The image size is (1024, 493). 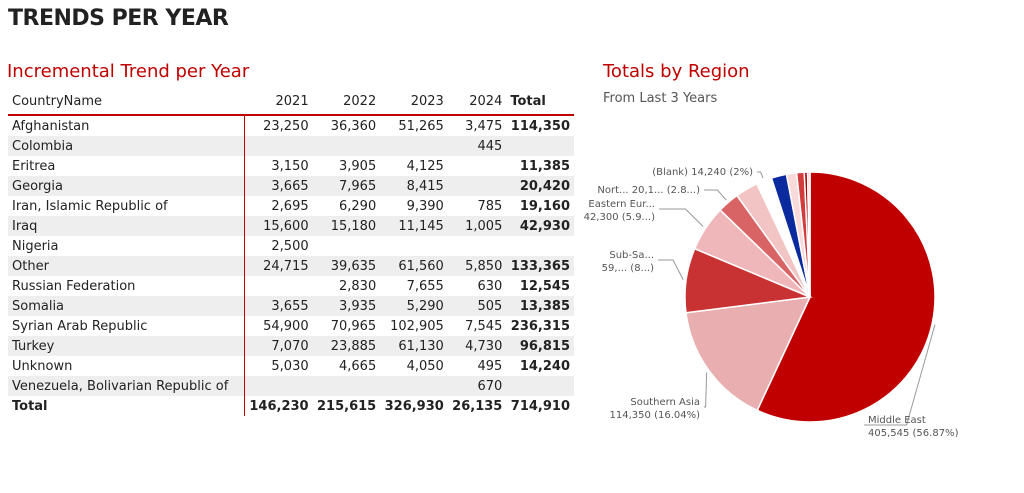 I want to click on value-cell: 4,665, so click(x=358, y=366).